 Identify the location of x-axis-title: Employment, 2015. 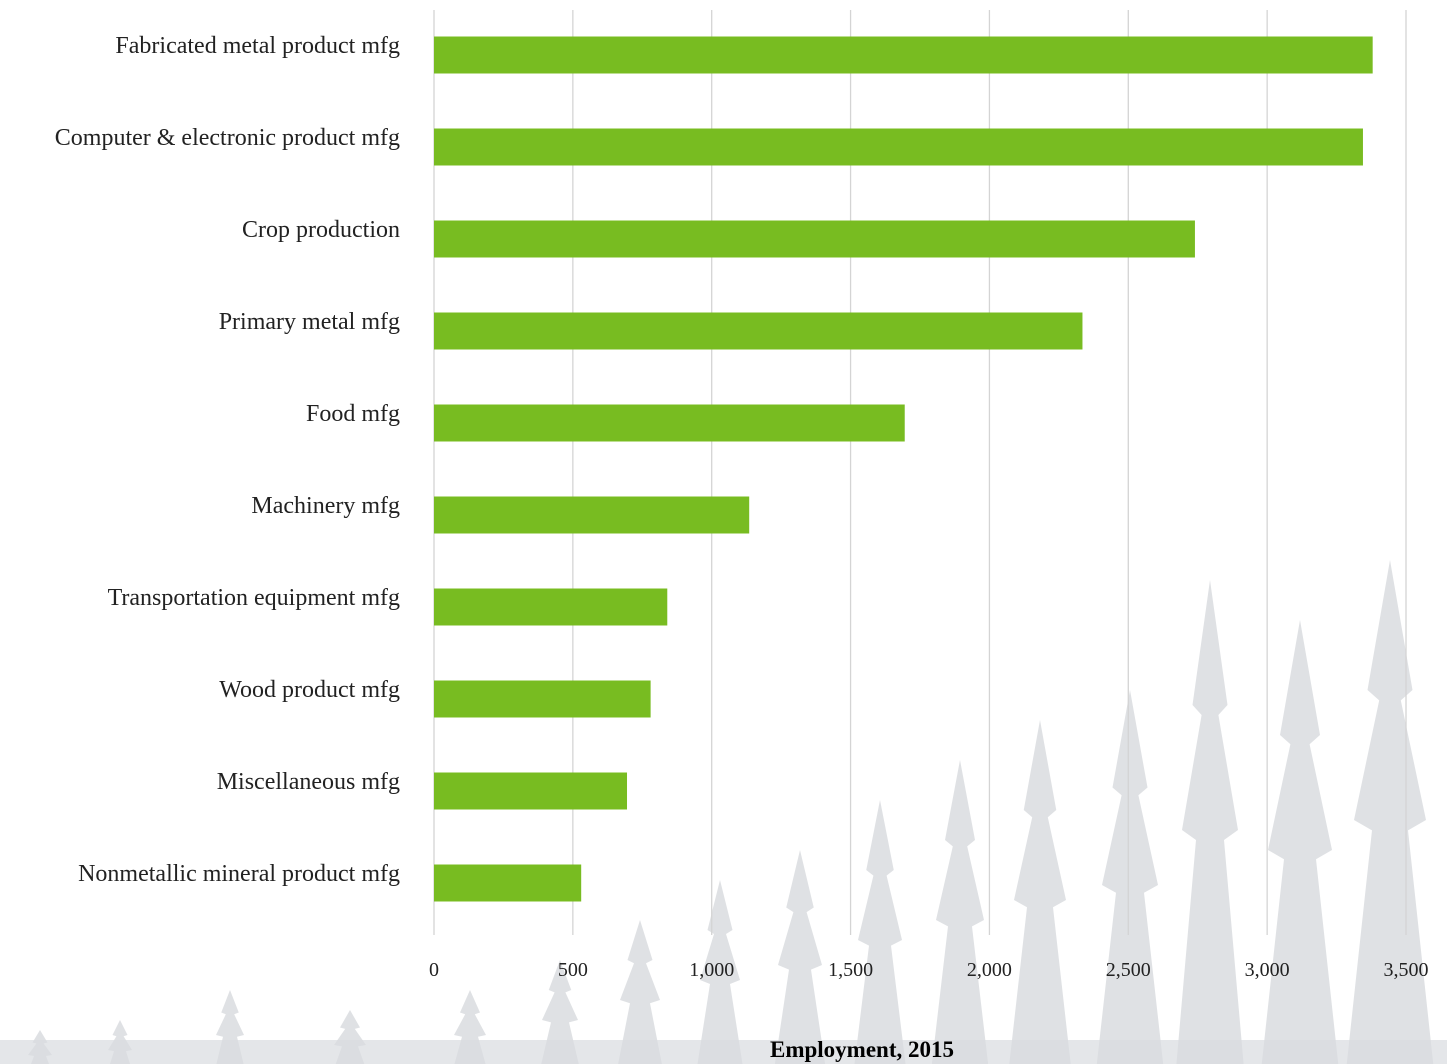
(862, 1049).